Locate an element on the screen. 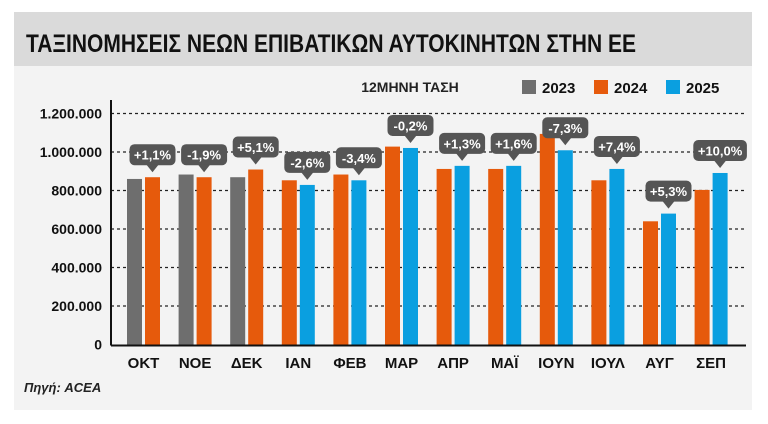 The height and width of the screenshot is (424, 768). callout-label: -2,6% is located at coordinates (307, 162).